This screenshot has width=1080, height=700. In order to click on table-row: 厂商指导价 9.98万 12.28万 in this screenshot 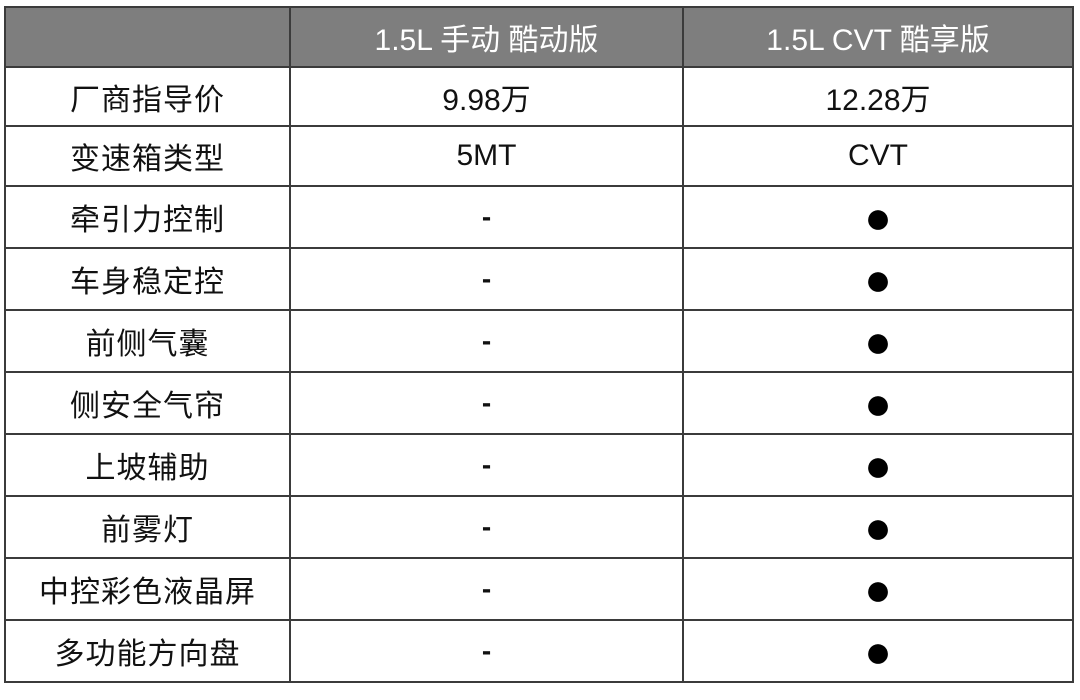, I will do `click(539, 96)`.